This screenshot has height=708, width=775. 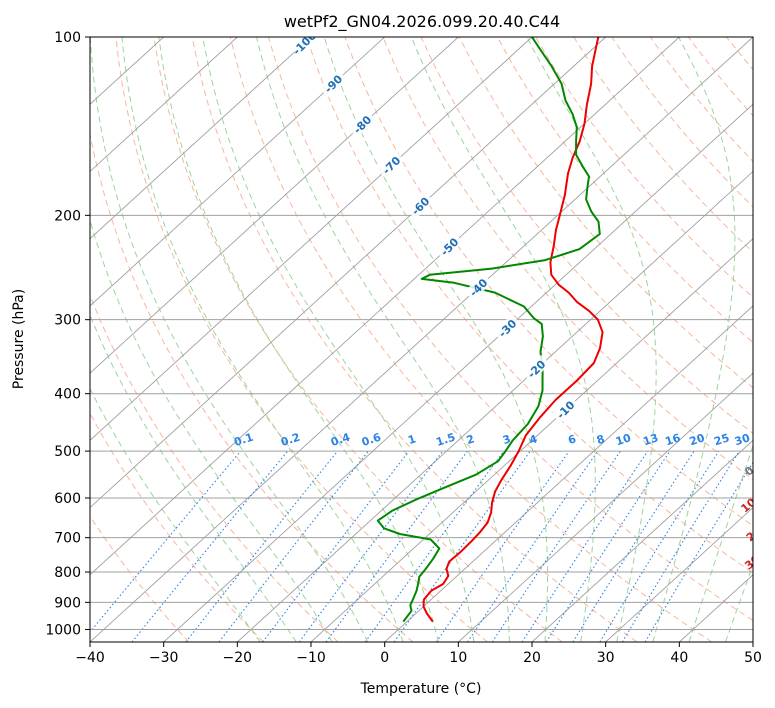 What do you see at coordinates (421, 689) in the screenshot?
I see `x-axis-label: Temperature (°C)` at bounding box center [421, 689].